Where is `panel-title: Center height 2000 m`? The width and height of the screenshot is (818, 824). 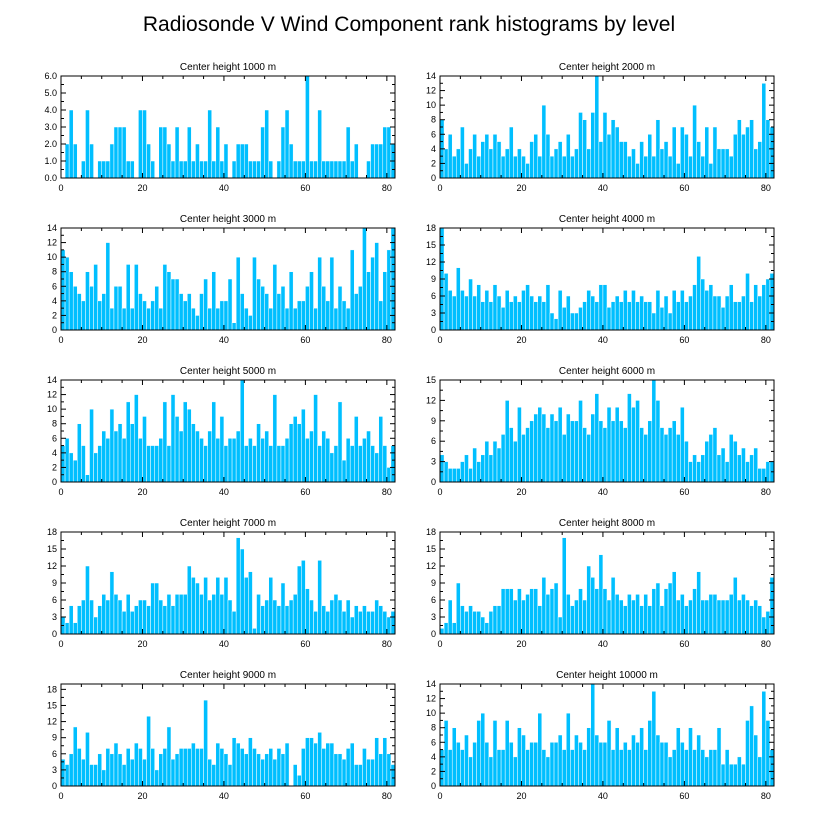 panel-title: Center height 2000 m is located at coordinates (607, 67).